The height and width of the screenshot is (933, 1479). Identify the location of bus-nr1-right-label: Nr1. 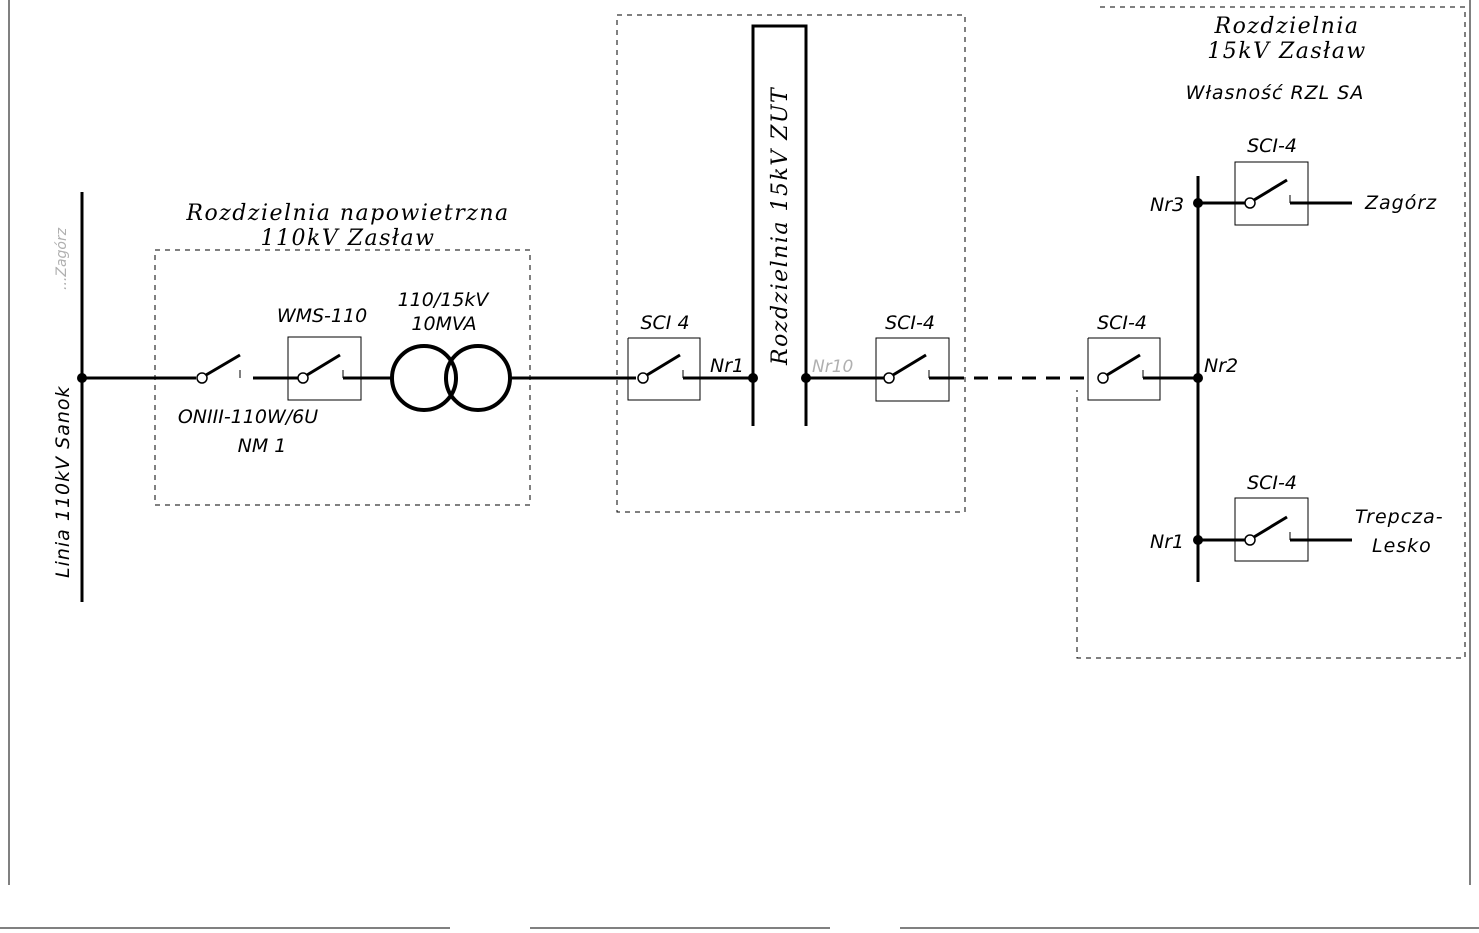
(1167, 542).